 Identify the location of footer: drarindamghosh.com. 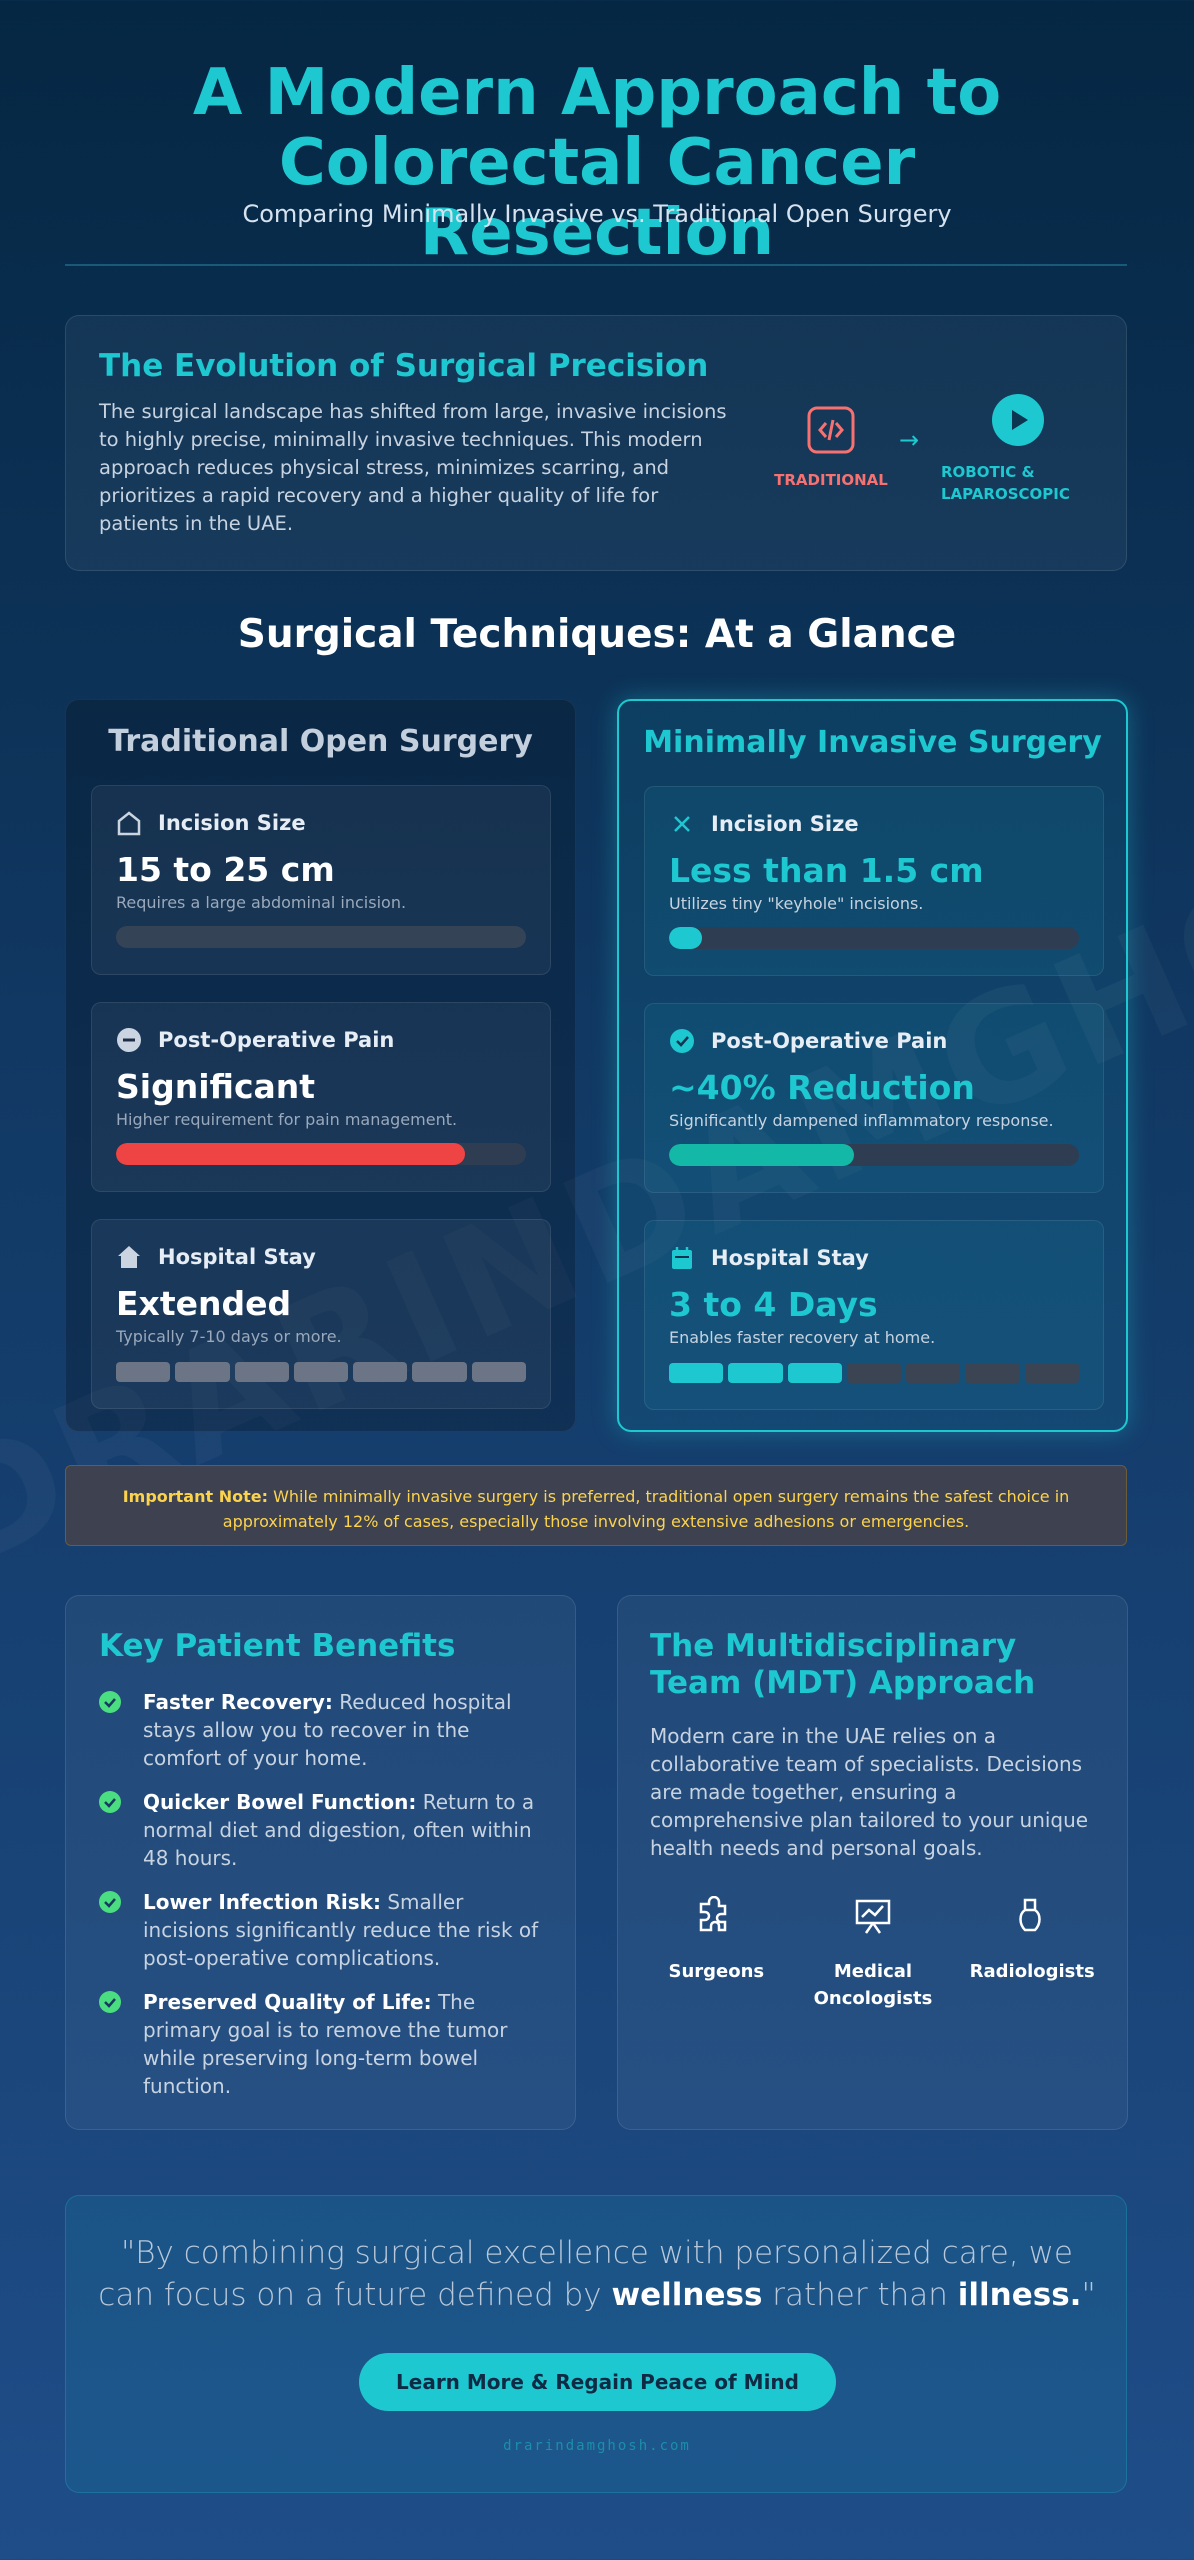
(597, 2446).